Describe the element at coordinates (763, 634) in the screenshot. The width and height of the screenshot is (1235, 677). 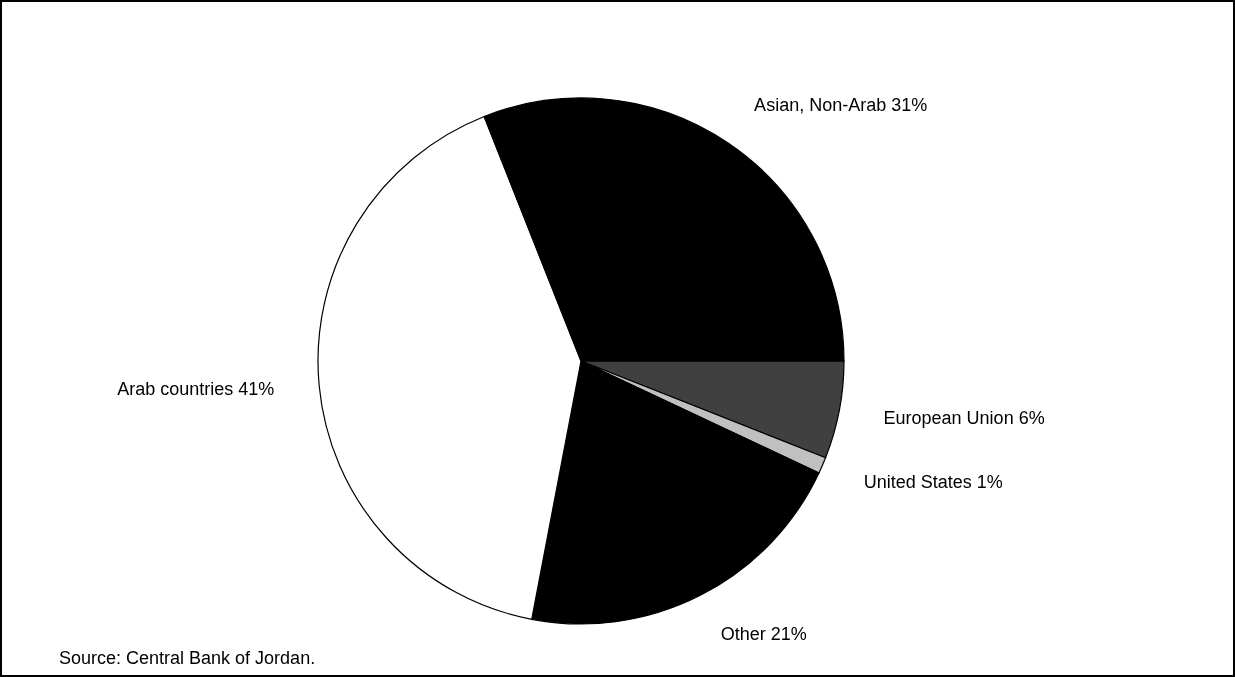
I see `slice-label: Other 21%` at that location.